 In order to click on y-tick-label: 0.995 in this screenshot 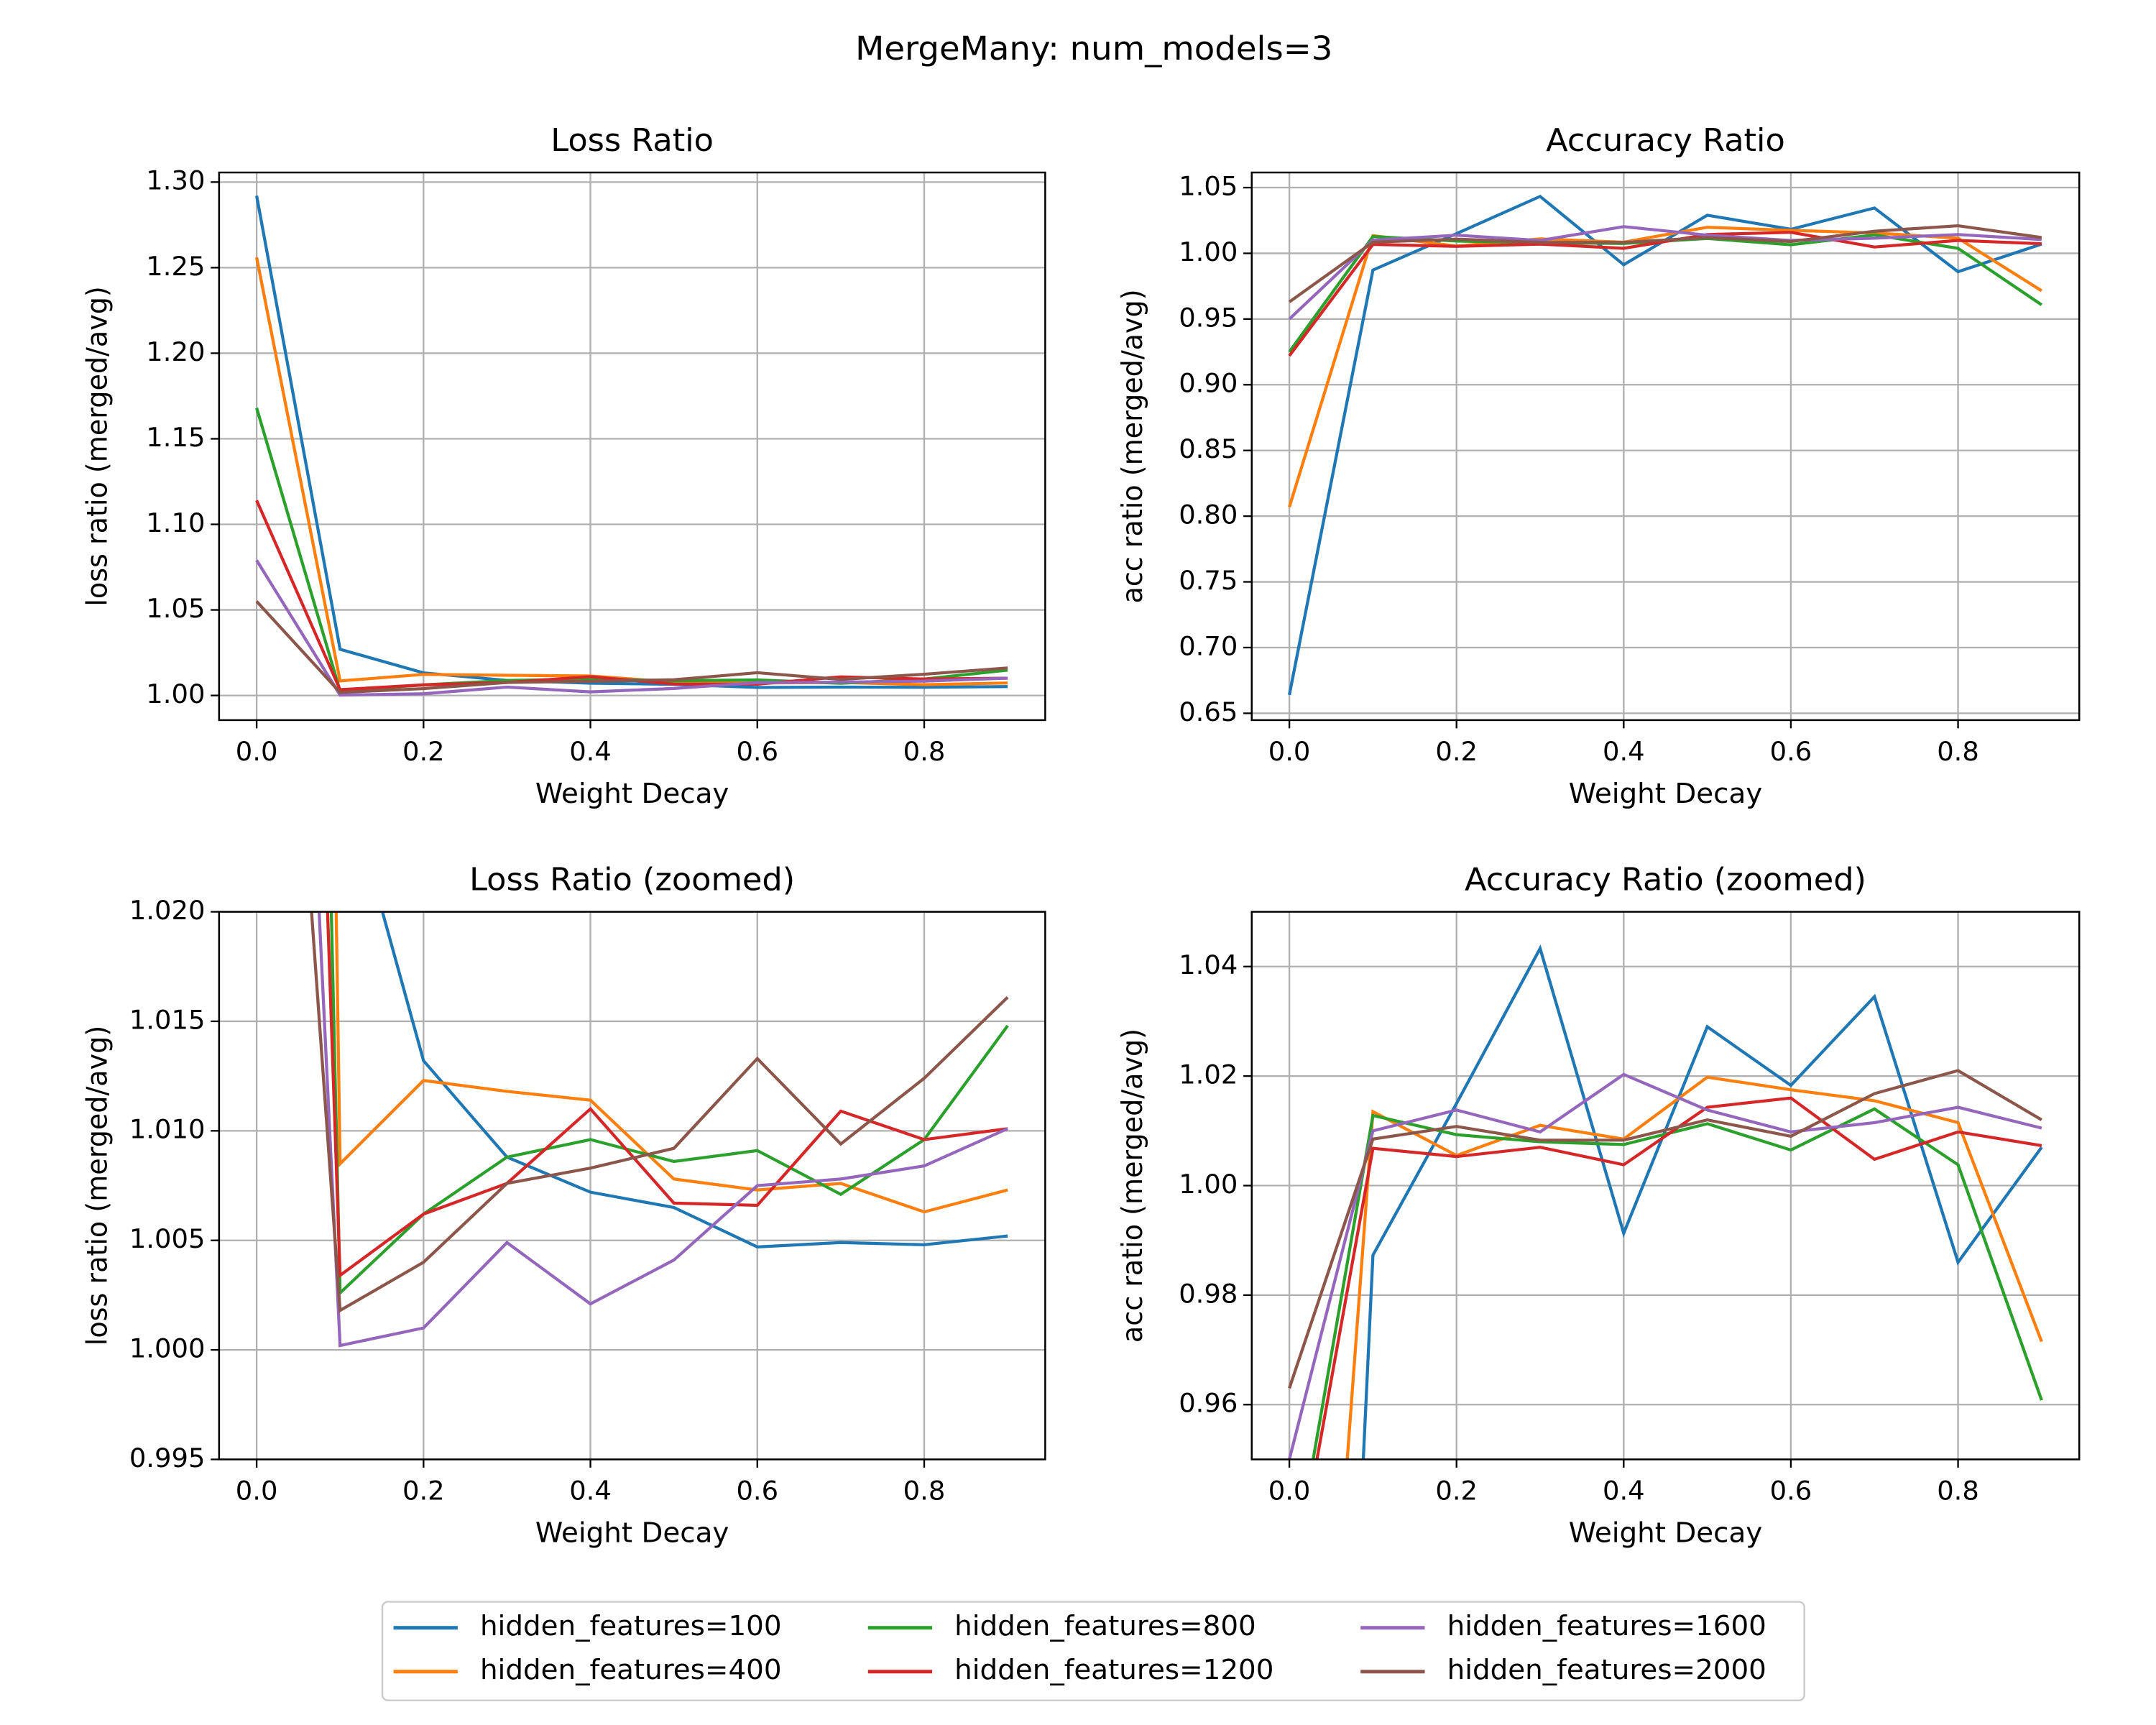, I will do `click(167, 1458)`.